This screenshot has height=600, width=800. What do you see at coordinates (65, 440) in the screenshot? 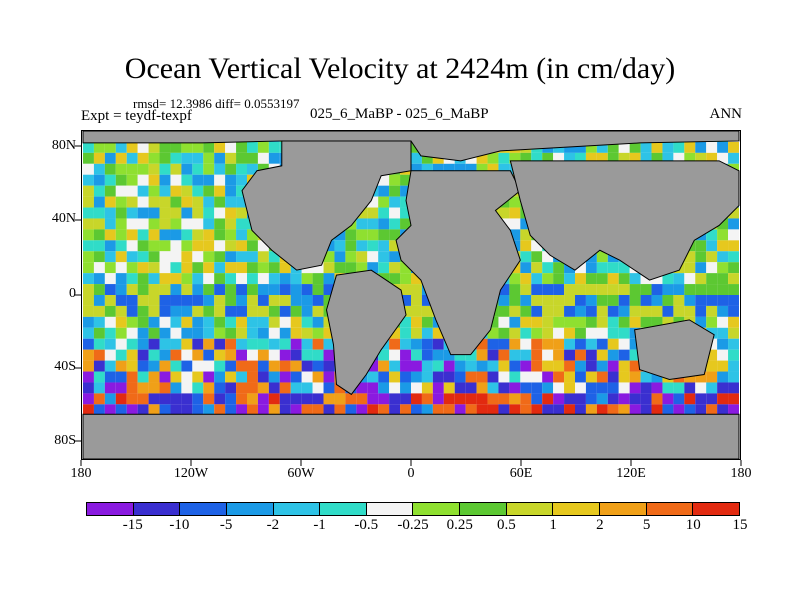
I see `lat-label-80s: 80S` at bounding box center [65, 440].